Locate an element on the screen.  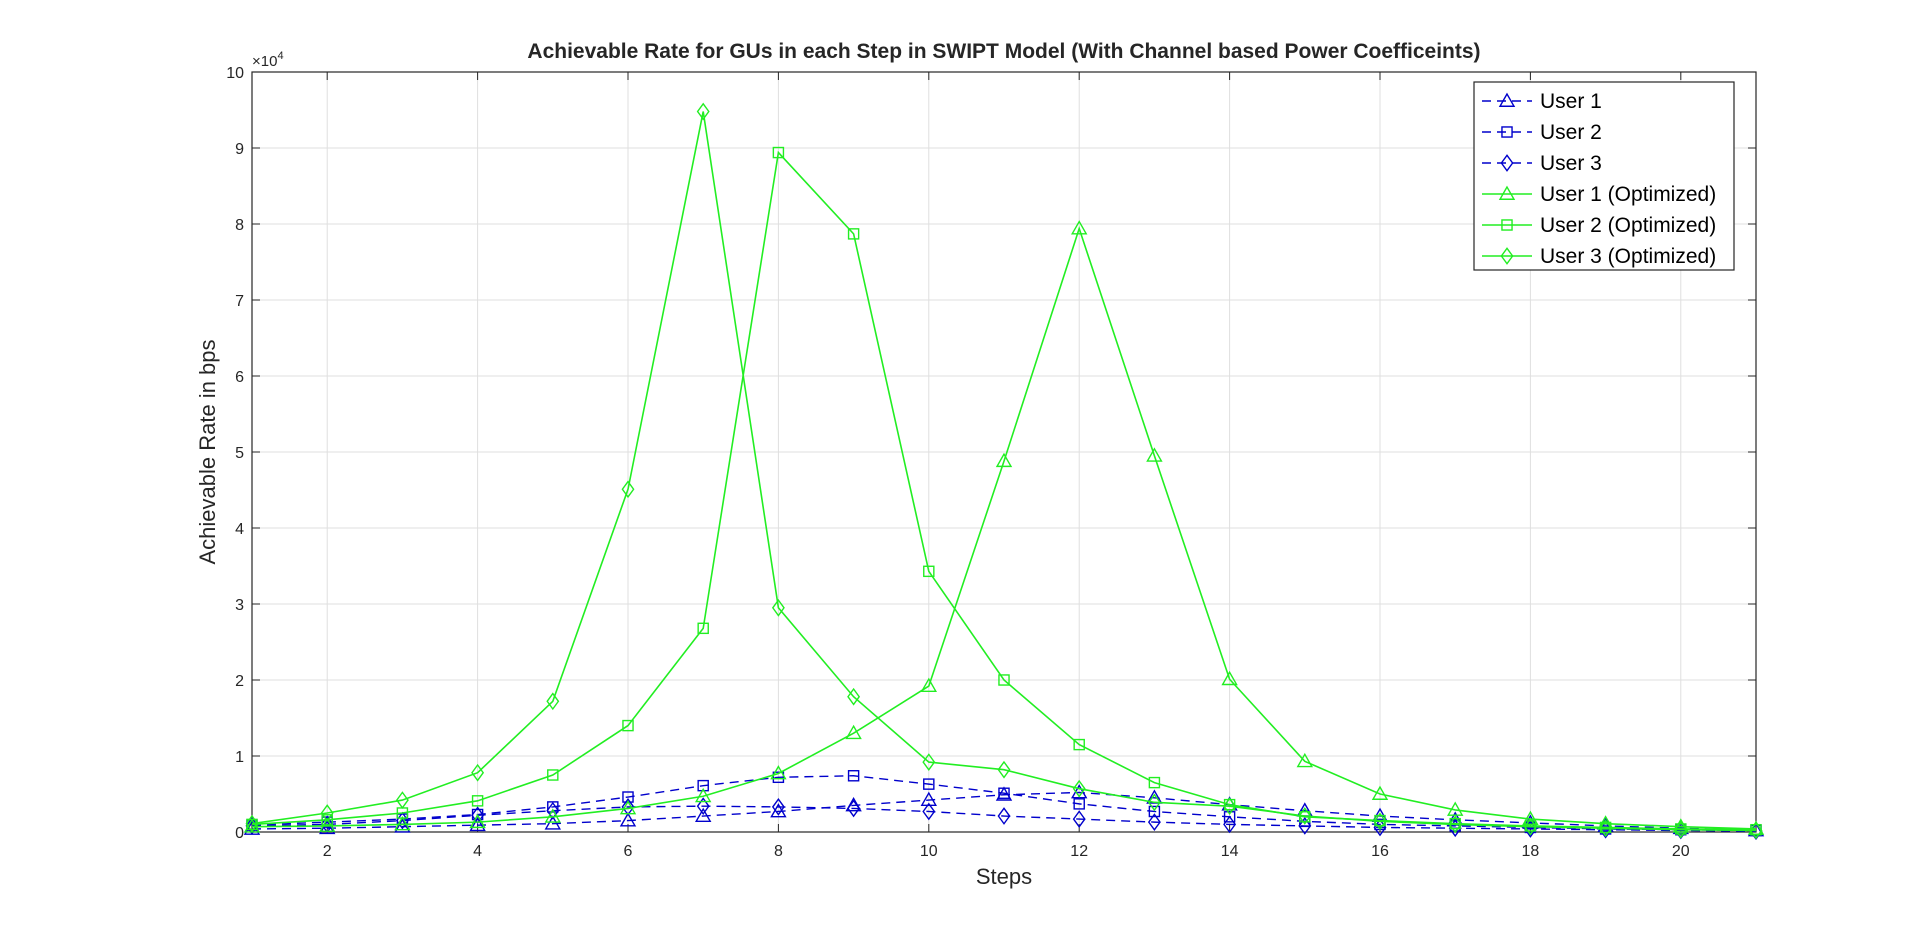
legend-entry: User 2 is located at coordinates (1542, 132).